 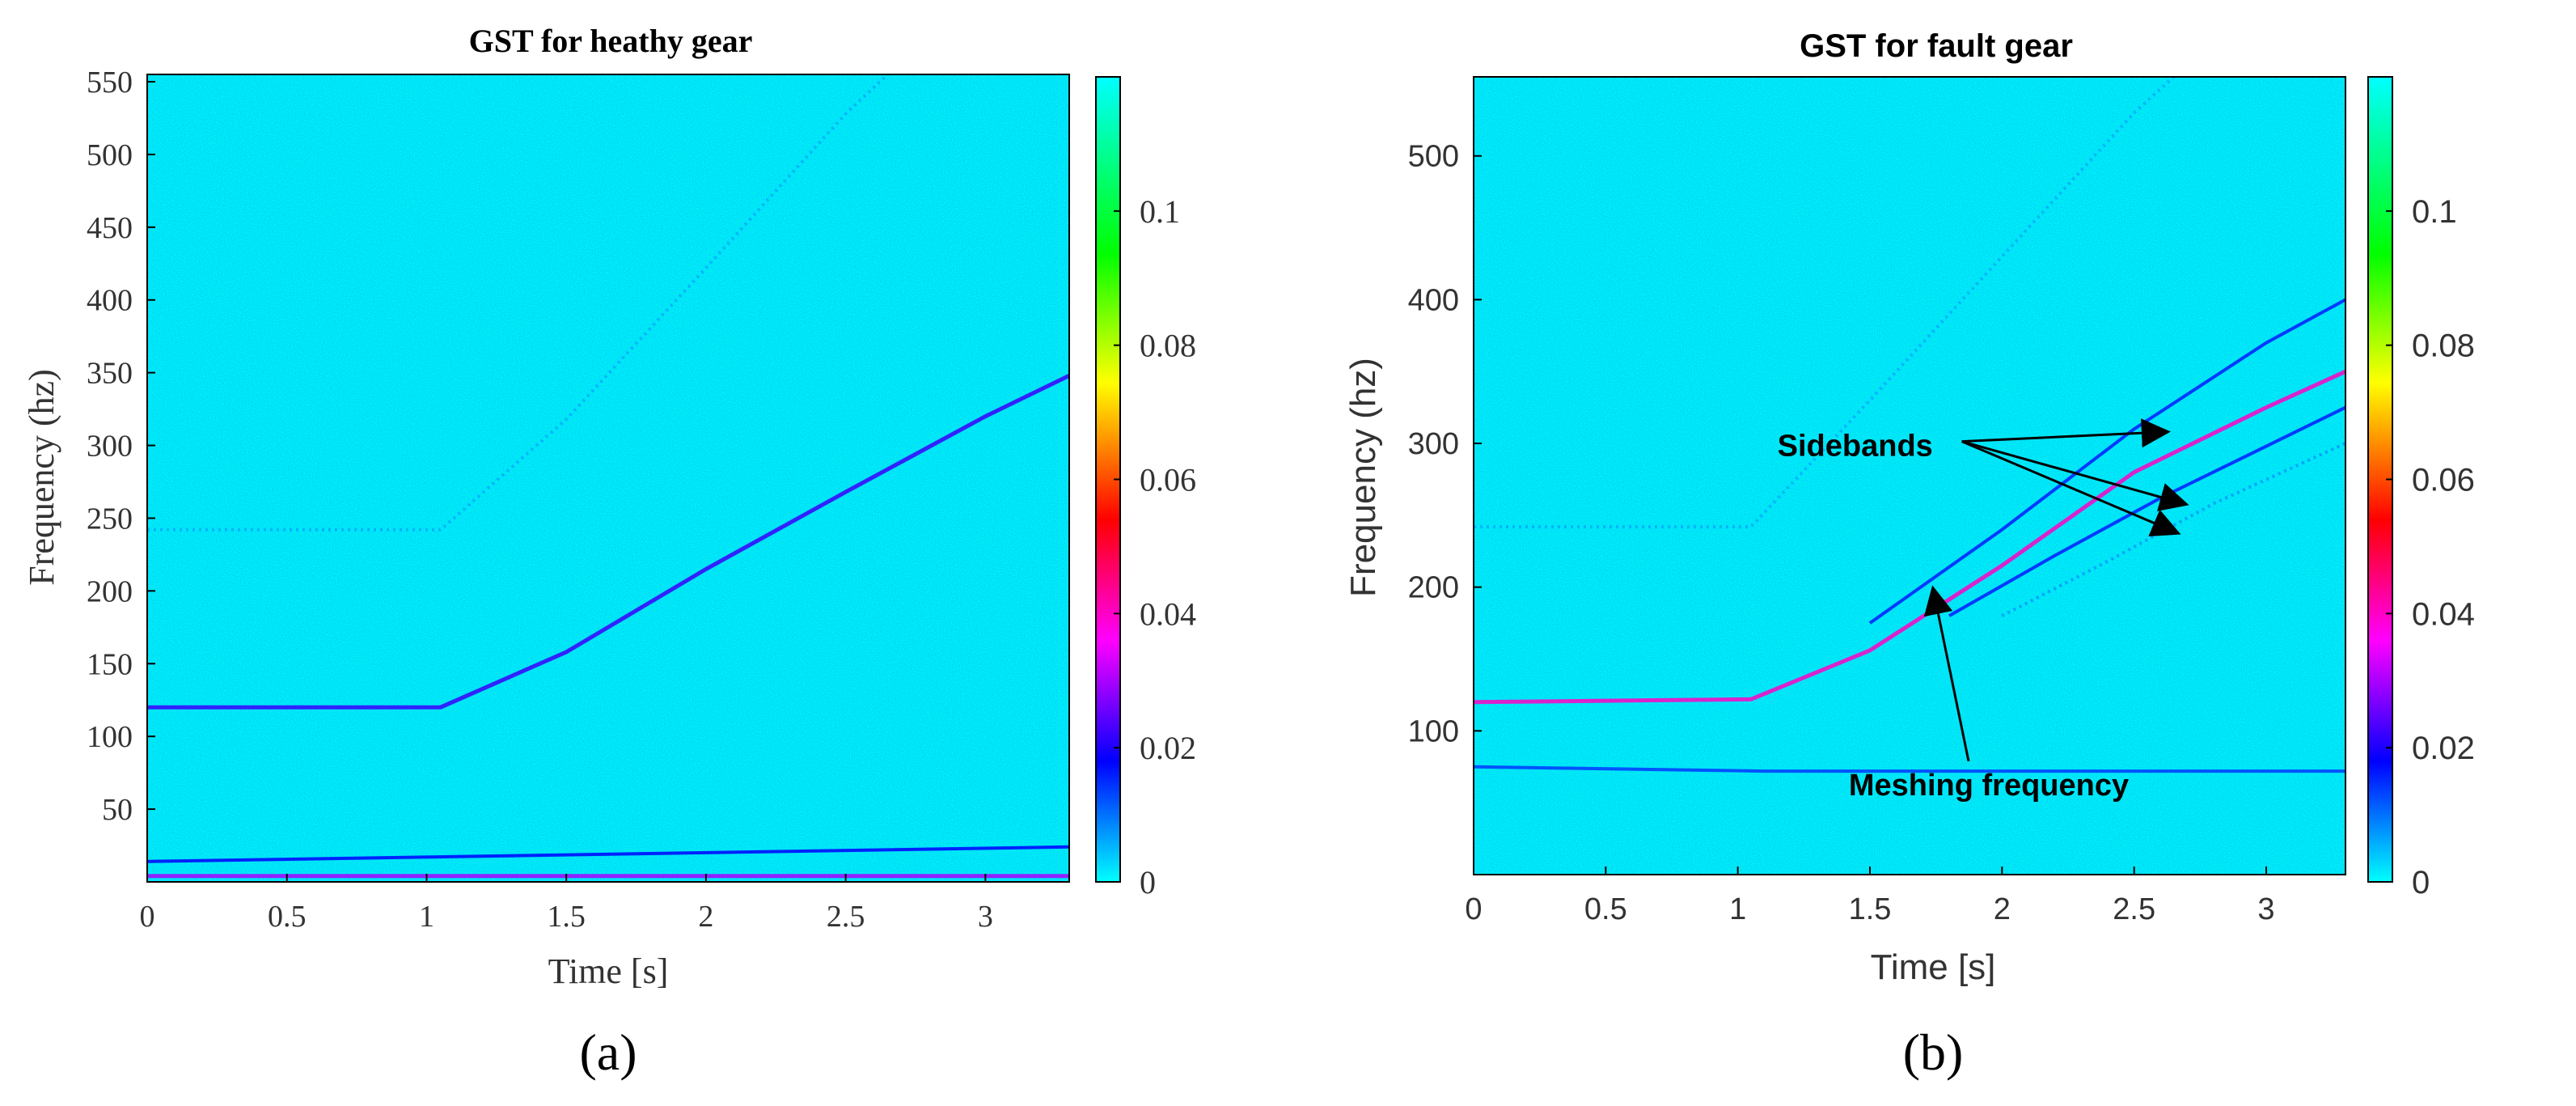 I want to click on annotation-label: Meshing frequency, so click(x=1989, y=786).